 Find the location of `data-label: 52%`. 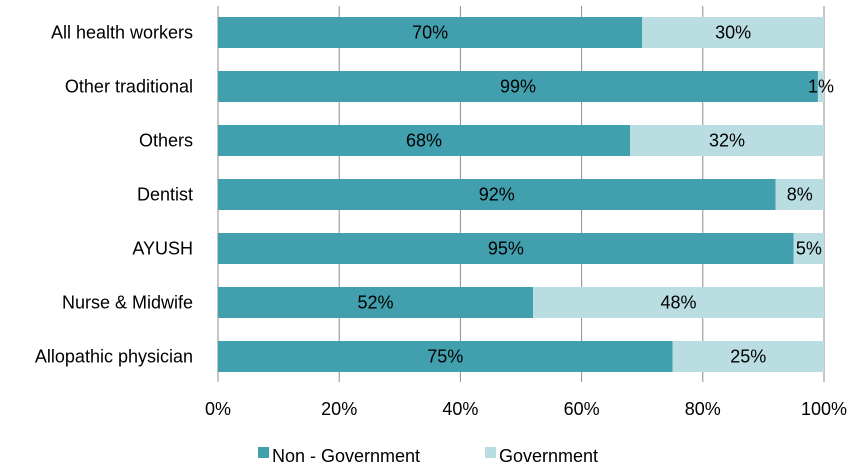

data-label: 52% is located at coordinates (376, 303).